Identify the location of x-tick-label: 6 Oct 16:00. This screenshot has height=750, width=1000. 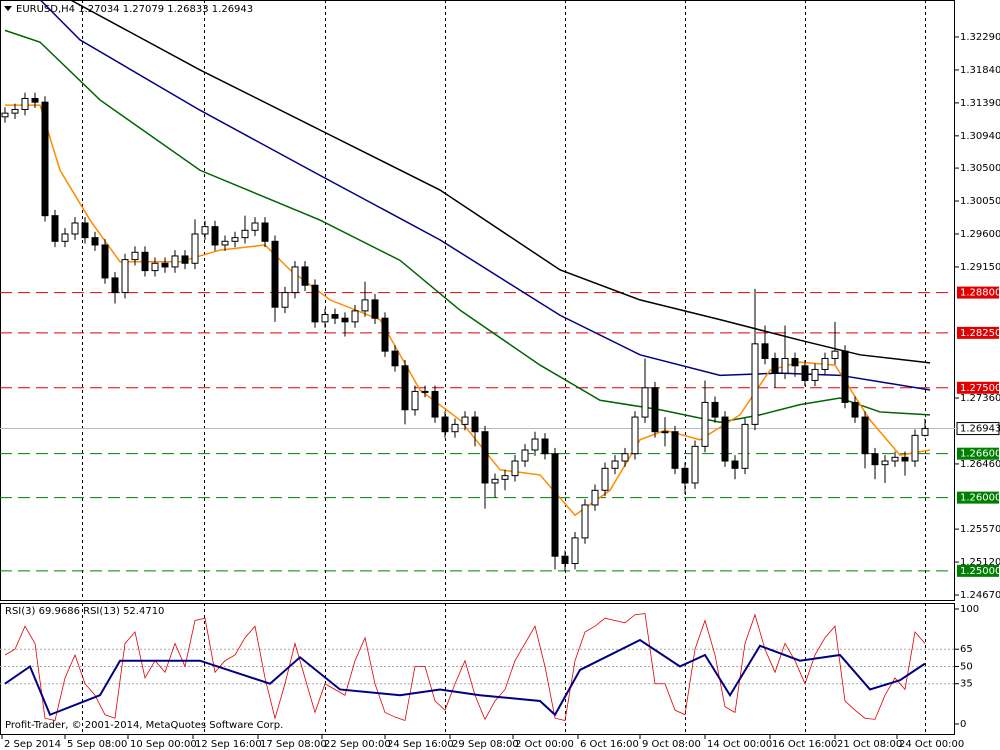
(609, 744).